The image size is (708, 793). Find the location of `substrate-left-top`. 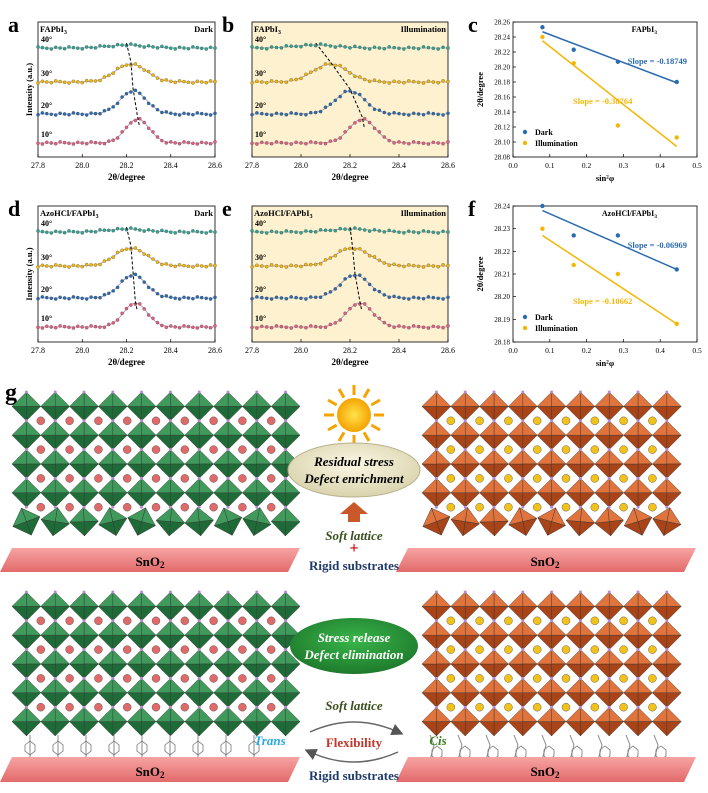

substrate-left-top is located at coordinates (150, 560).